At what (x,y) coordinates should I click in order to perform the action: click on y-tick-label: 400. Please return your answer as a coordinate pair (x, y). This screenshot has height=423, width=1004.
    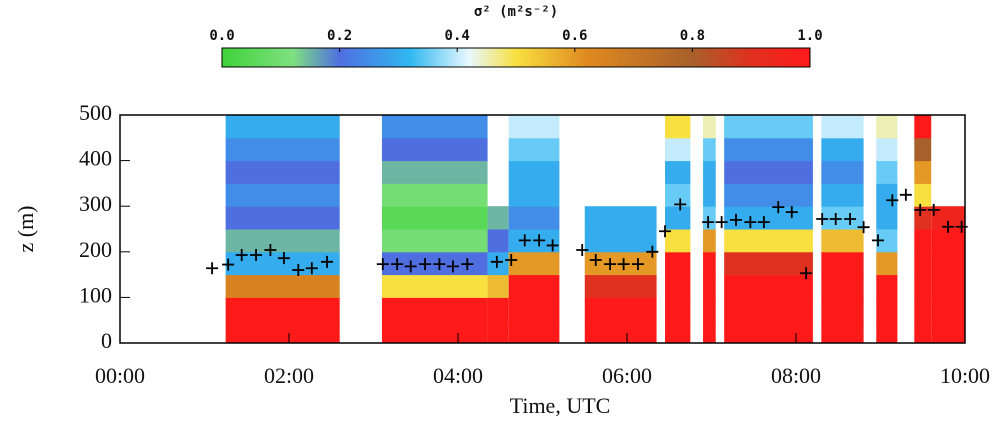
    Looking at the image, I should click on (95, 158).